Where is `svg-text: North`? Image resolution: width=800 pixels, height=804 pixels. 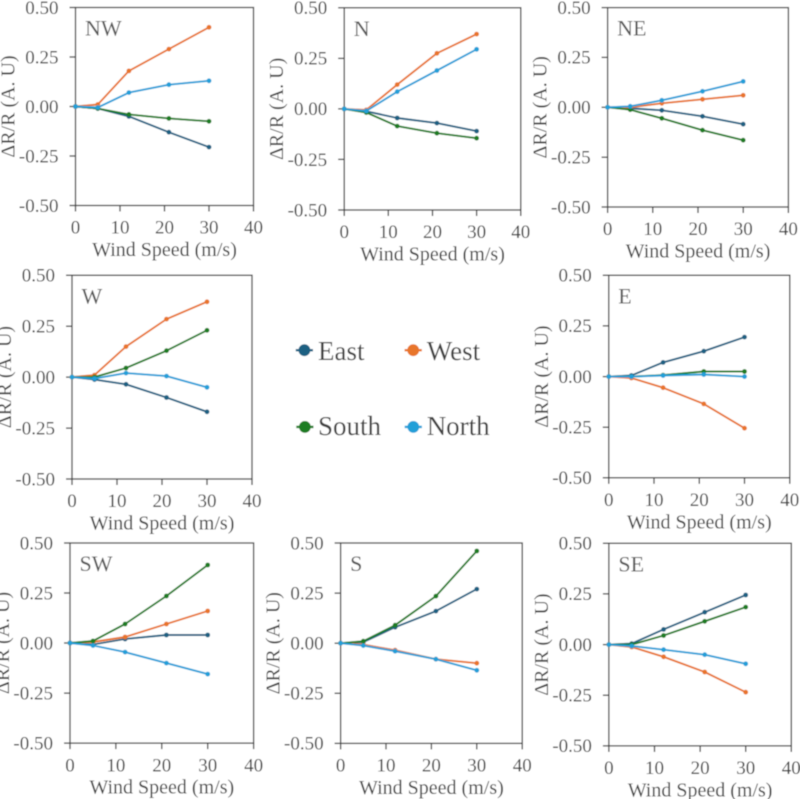 svg-text: North is located at coordinates (458, 426).